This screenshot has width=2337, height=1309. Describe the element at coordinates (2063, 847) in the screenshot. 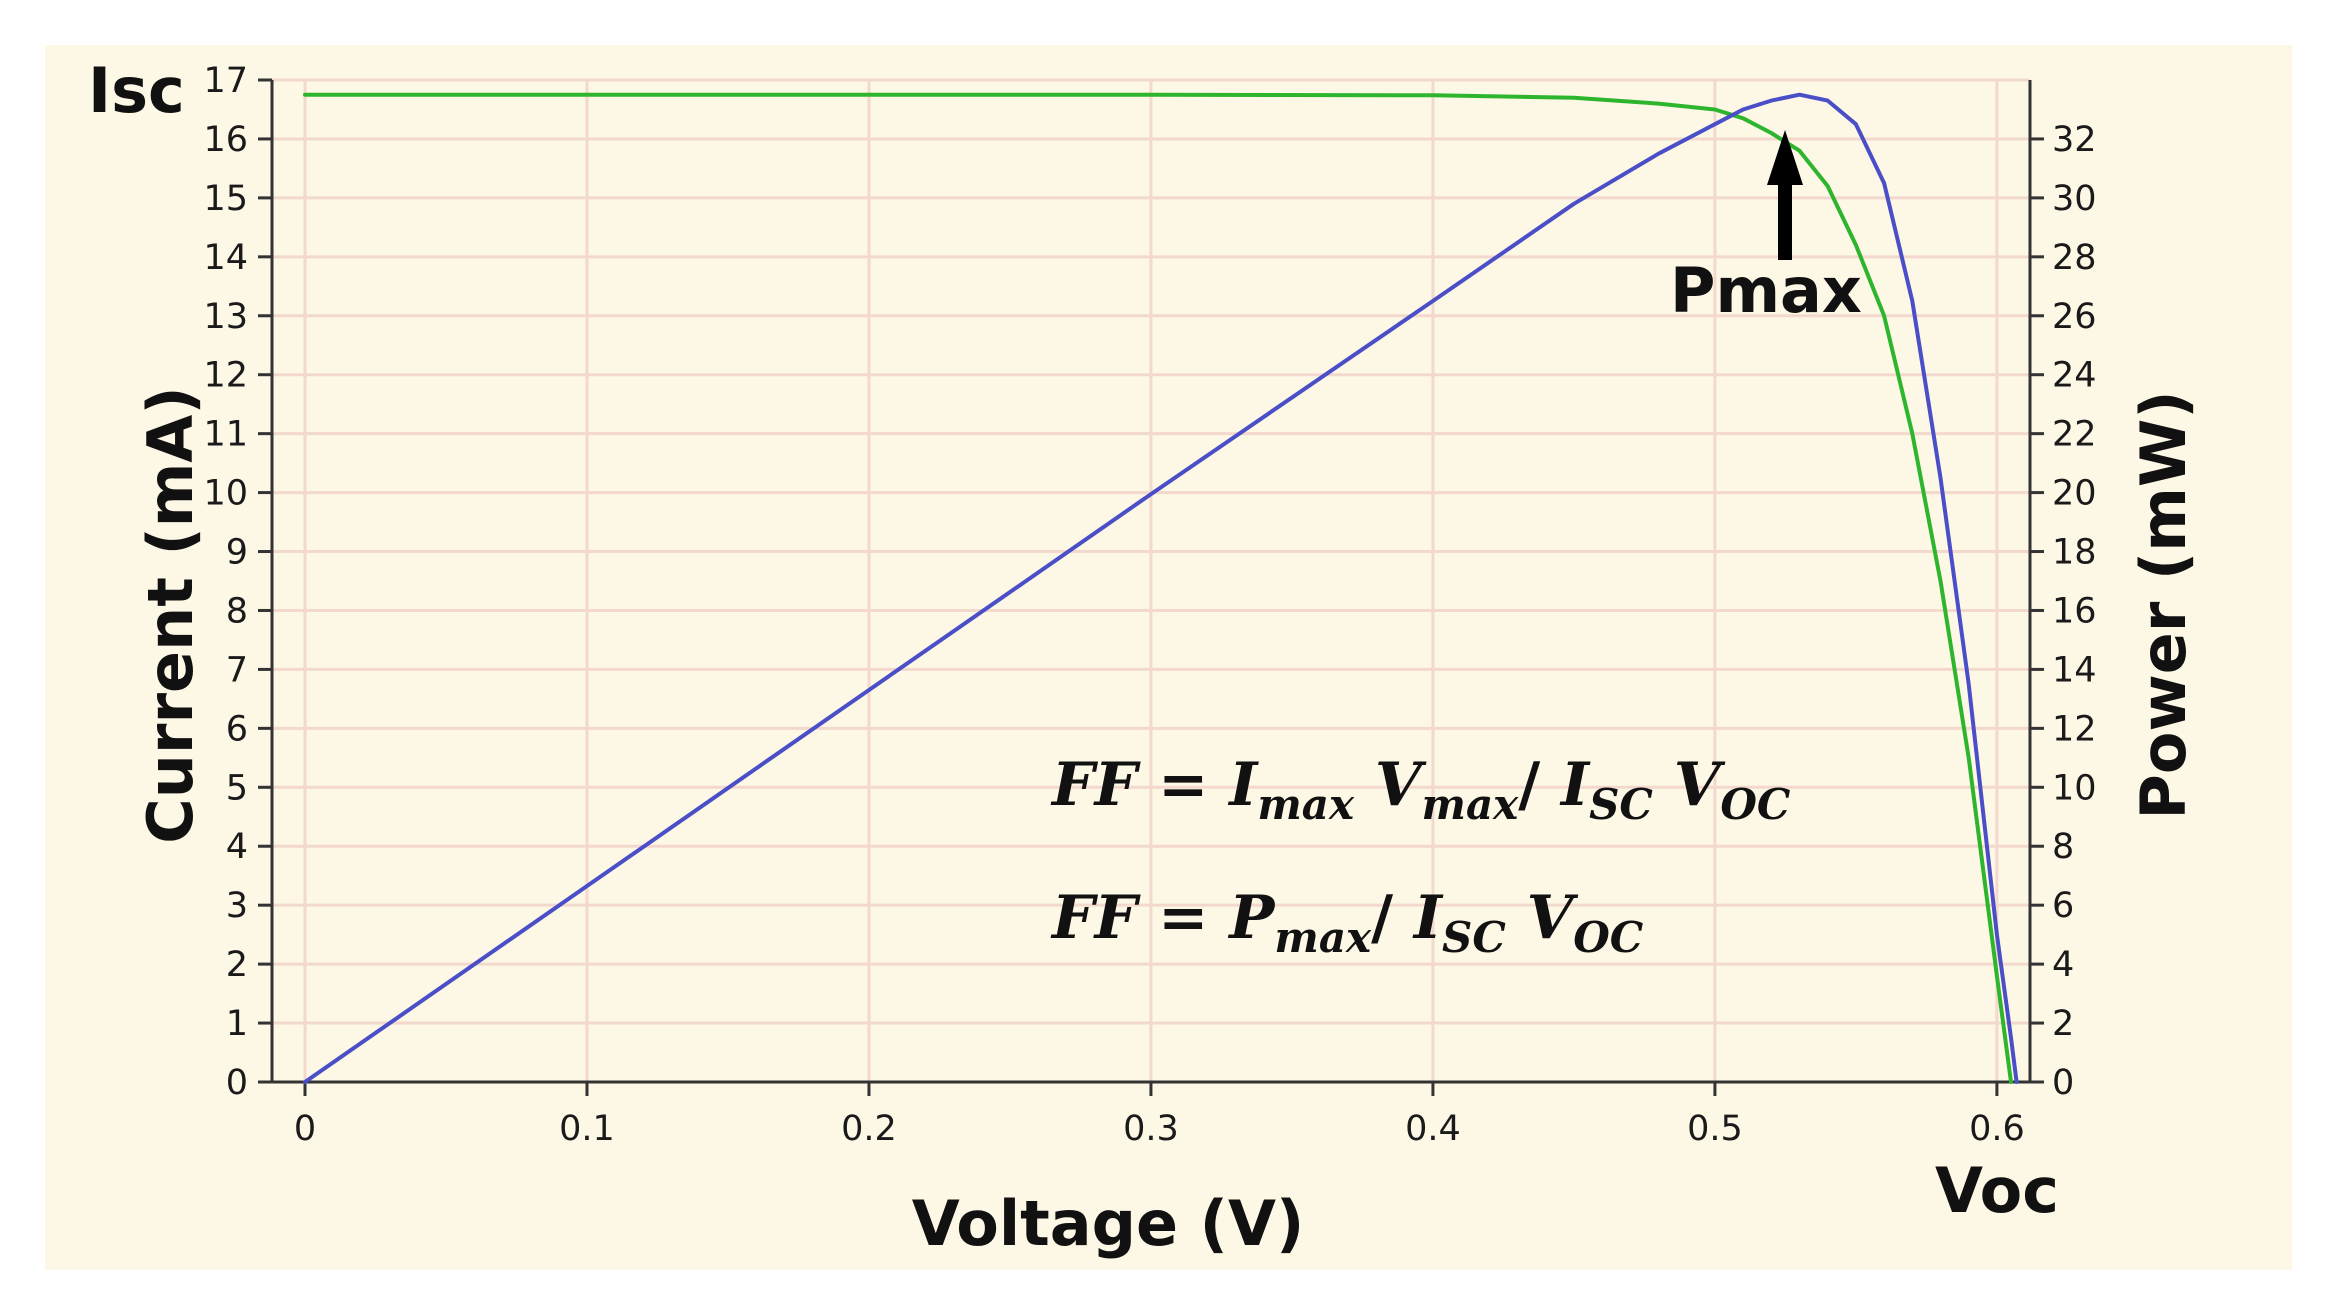

I see `y-right-tick-label: 8` at that location.